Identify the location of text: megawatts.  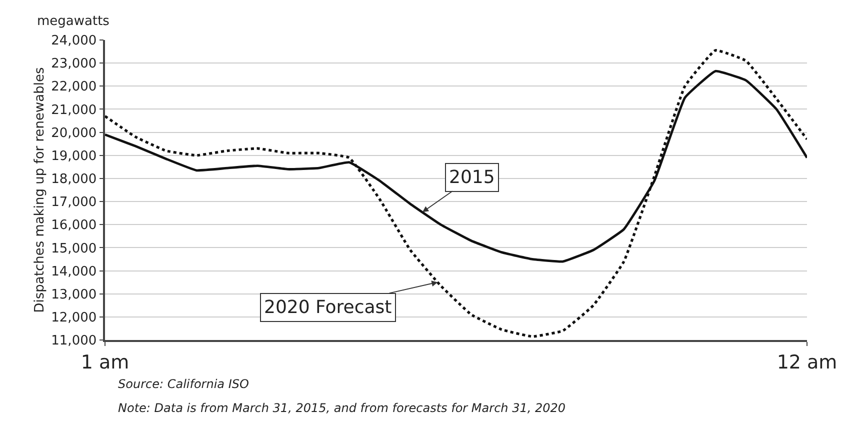
(73, 21).